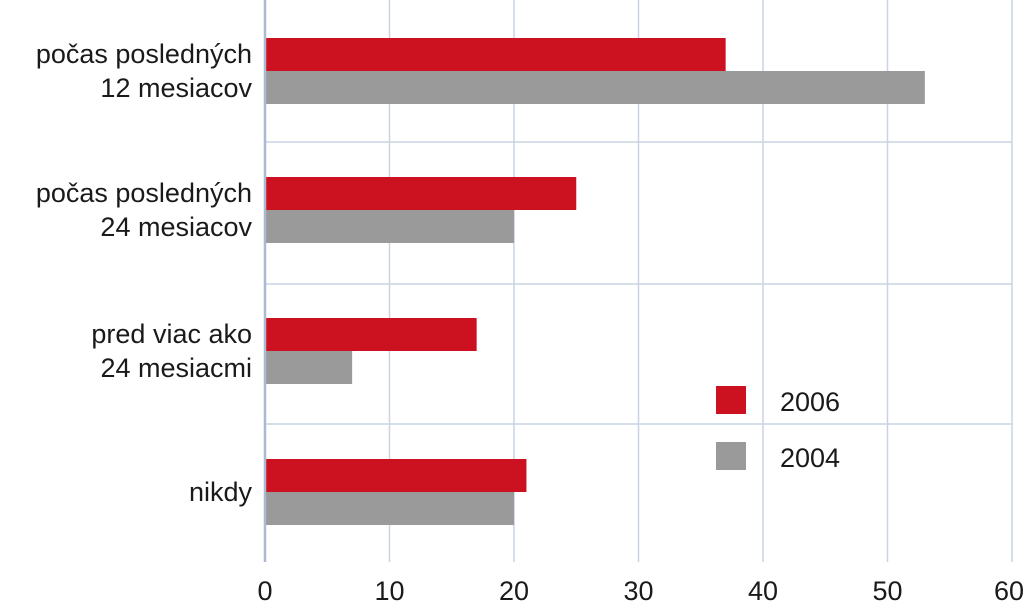 This screenshot has width=1024, height=602. Describe the element at coordinates (1009, 589) in the screenshot. I see `x-tick-label: 60` at that location.